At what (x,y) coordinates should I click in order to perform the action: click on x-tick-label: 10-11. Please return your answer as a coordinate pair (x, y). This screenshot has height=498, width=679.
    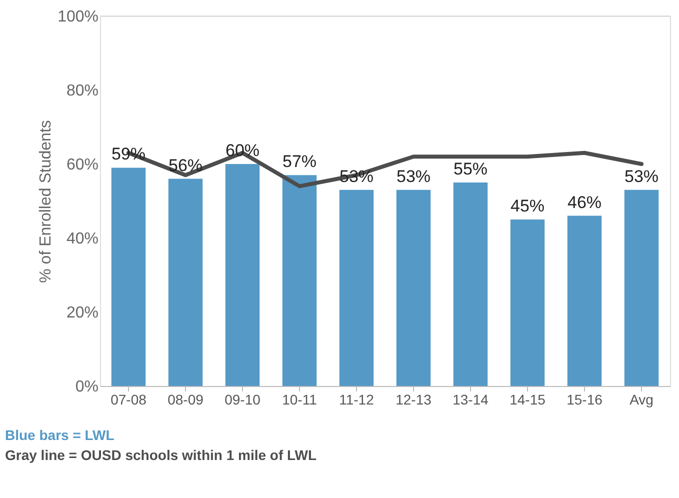
    Looking at the image, I should click on (300, 400).